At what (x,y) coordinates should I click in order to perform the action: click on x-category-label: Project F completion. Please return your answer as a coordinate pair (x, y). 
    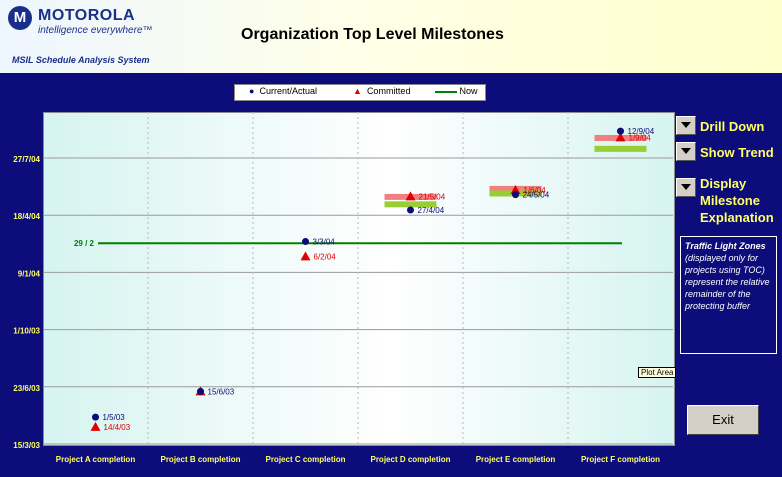
    Looking at the image, I should click on (620, 459).